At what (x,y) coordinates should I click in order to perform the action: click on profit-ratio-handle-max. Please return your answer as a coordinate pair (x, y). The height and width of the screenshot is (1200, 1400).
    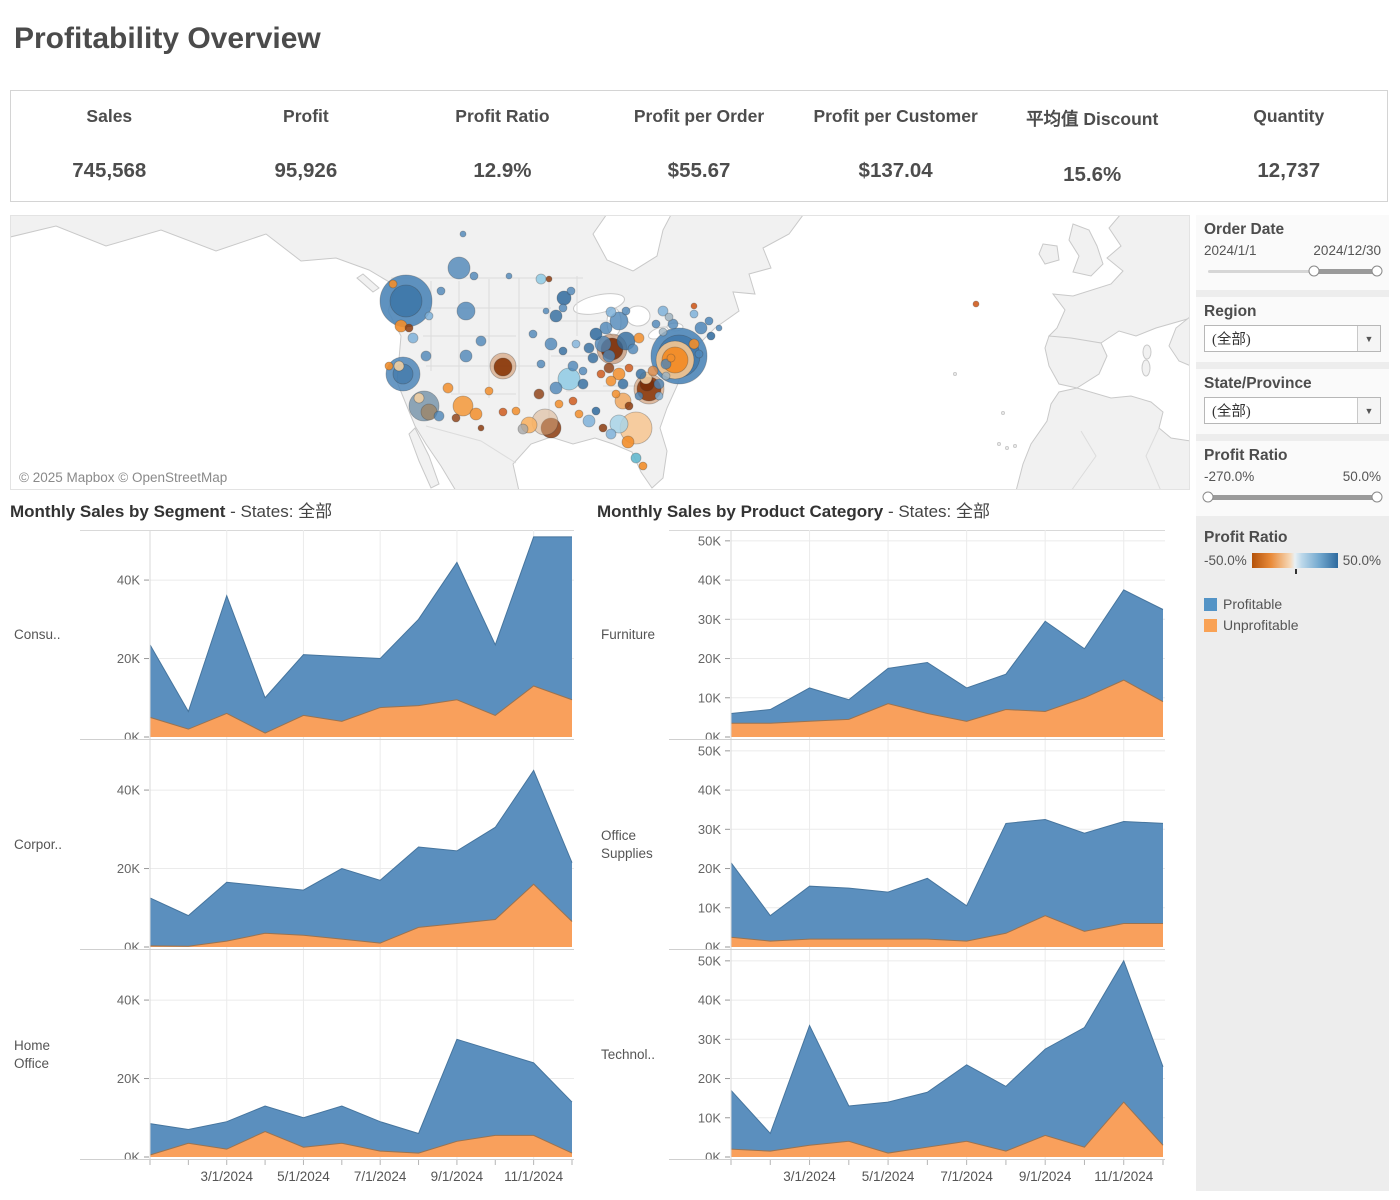
    Looking at the image, I should click on (1377, 497).